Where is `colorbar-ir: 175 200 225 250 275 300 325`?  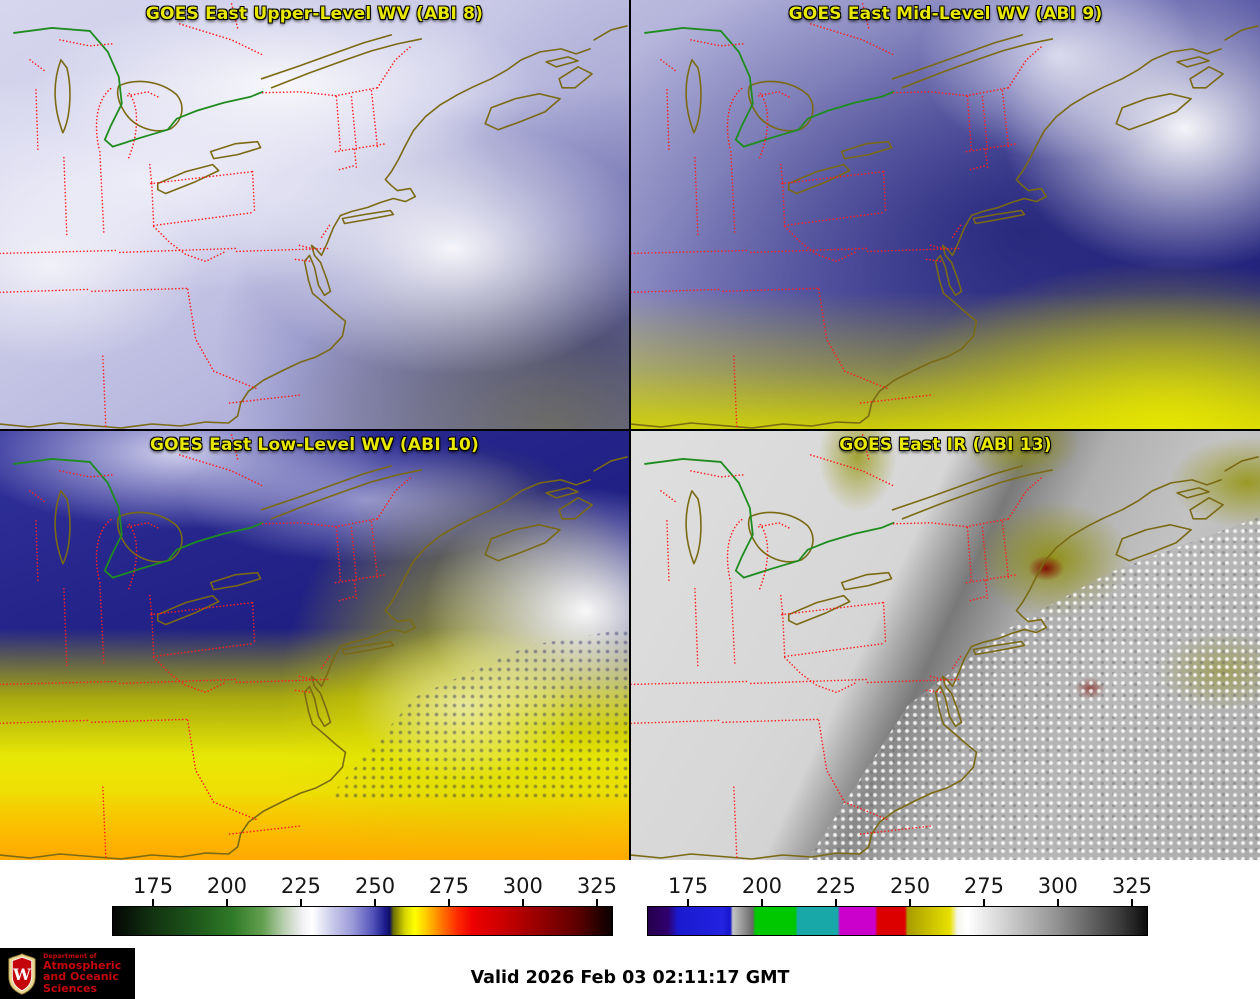
colorbar-ir: 175 200 225 250 275 300 325 is located at coordinates (899, 905).